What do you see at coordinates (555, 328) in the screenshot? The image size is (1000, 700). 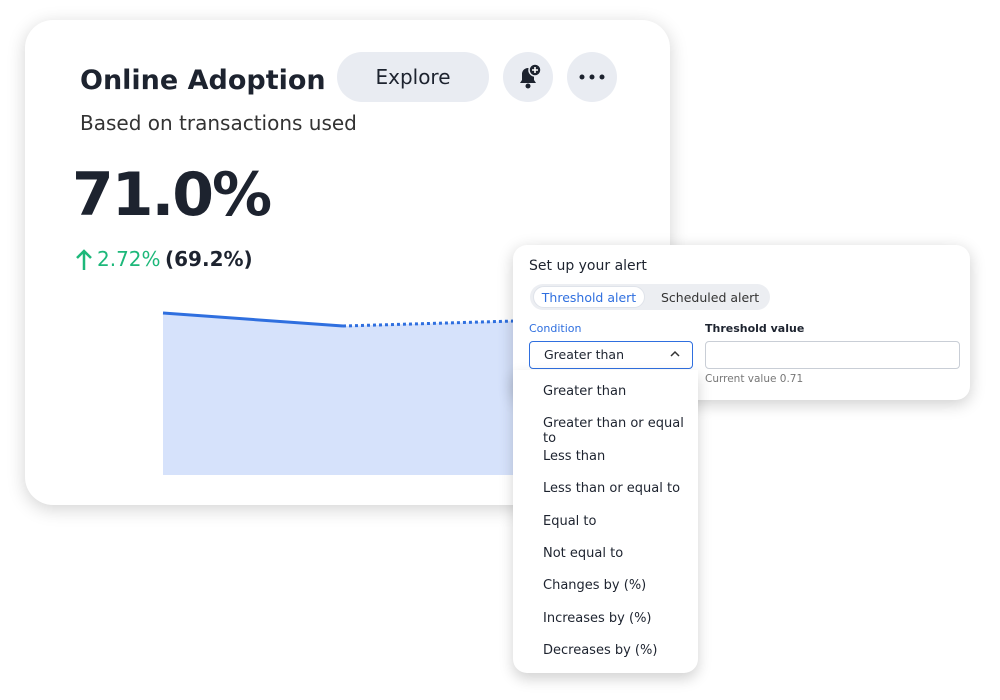 I see `condition-label: Condition` at bounding box center [555, 328].